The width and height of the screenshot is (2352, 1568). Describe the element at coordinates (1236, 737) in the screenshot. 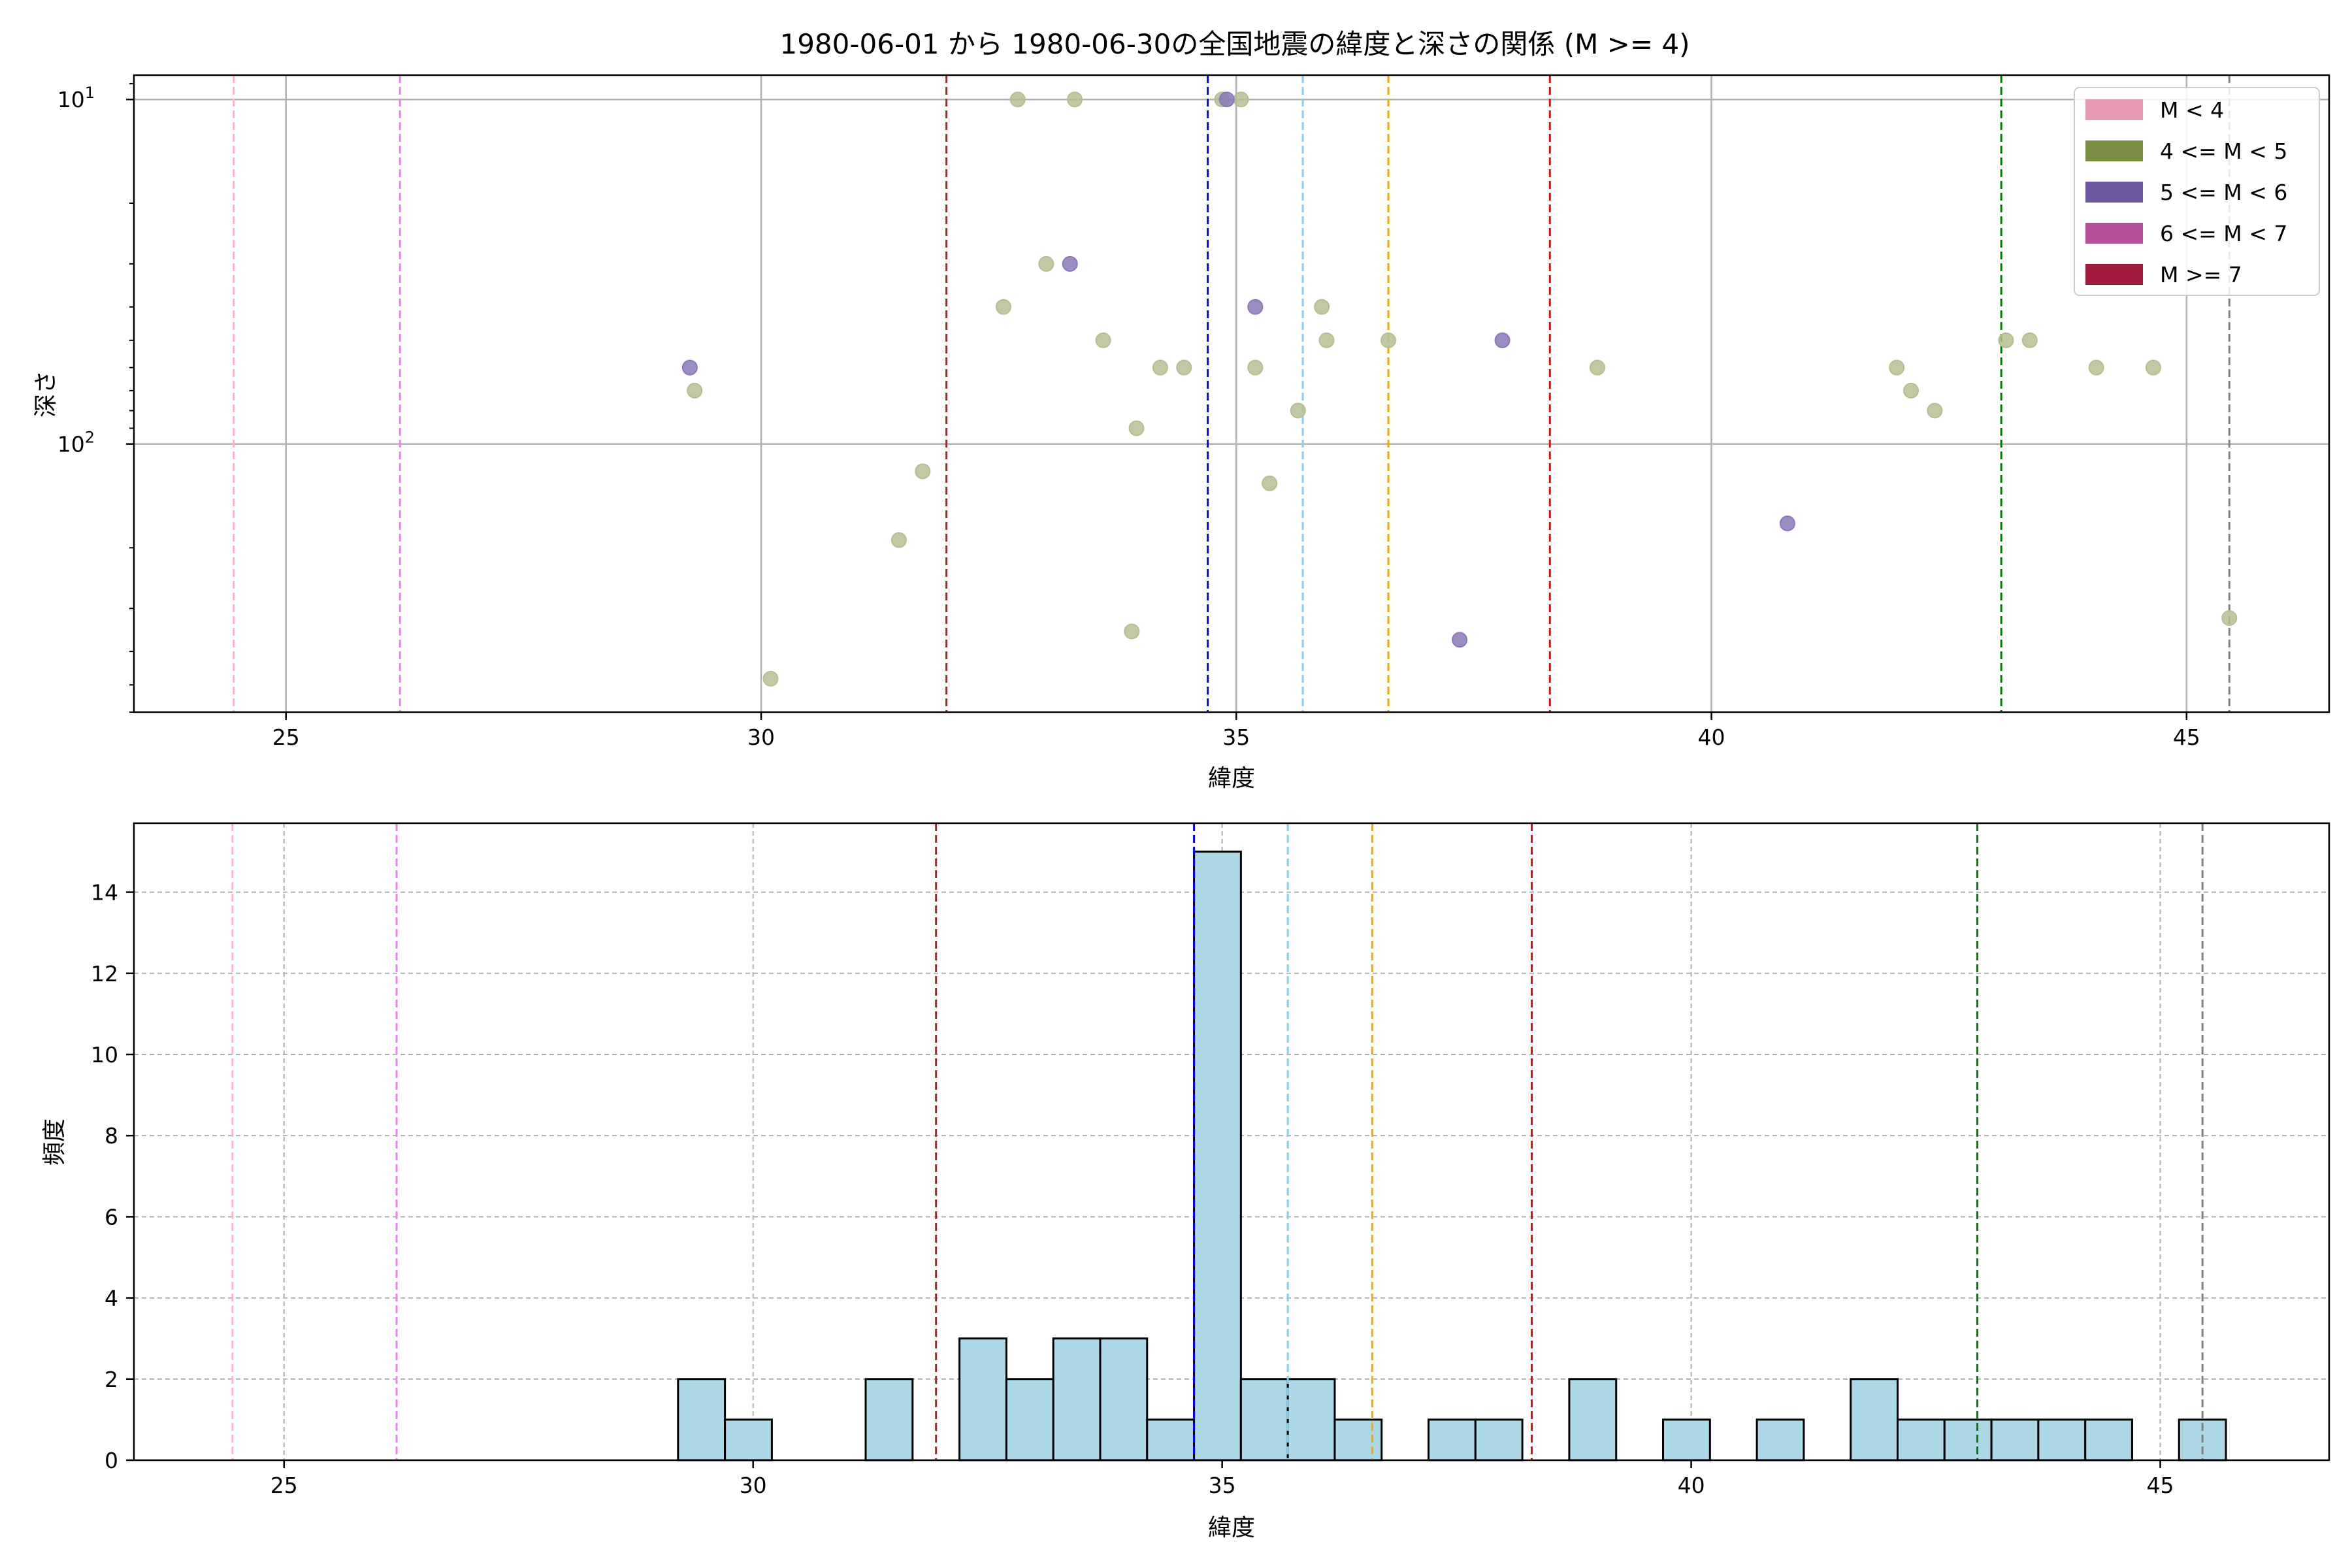

I see `scatter-x-tick-label: 35` at that location.